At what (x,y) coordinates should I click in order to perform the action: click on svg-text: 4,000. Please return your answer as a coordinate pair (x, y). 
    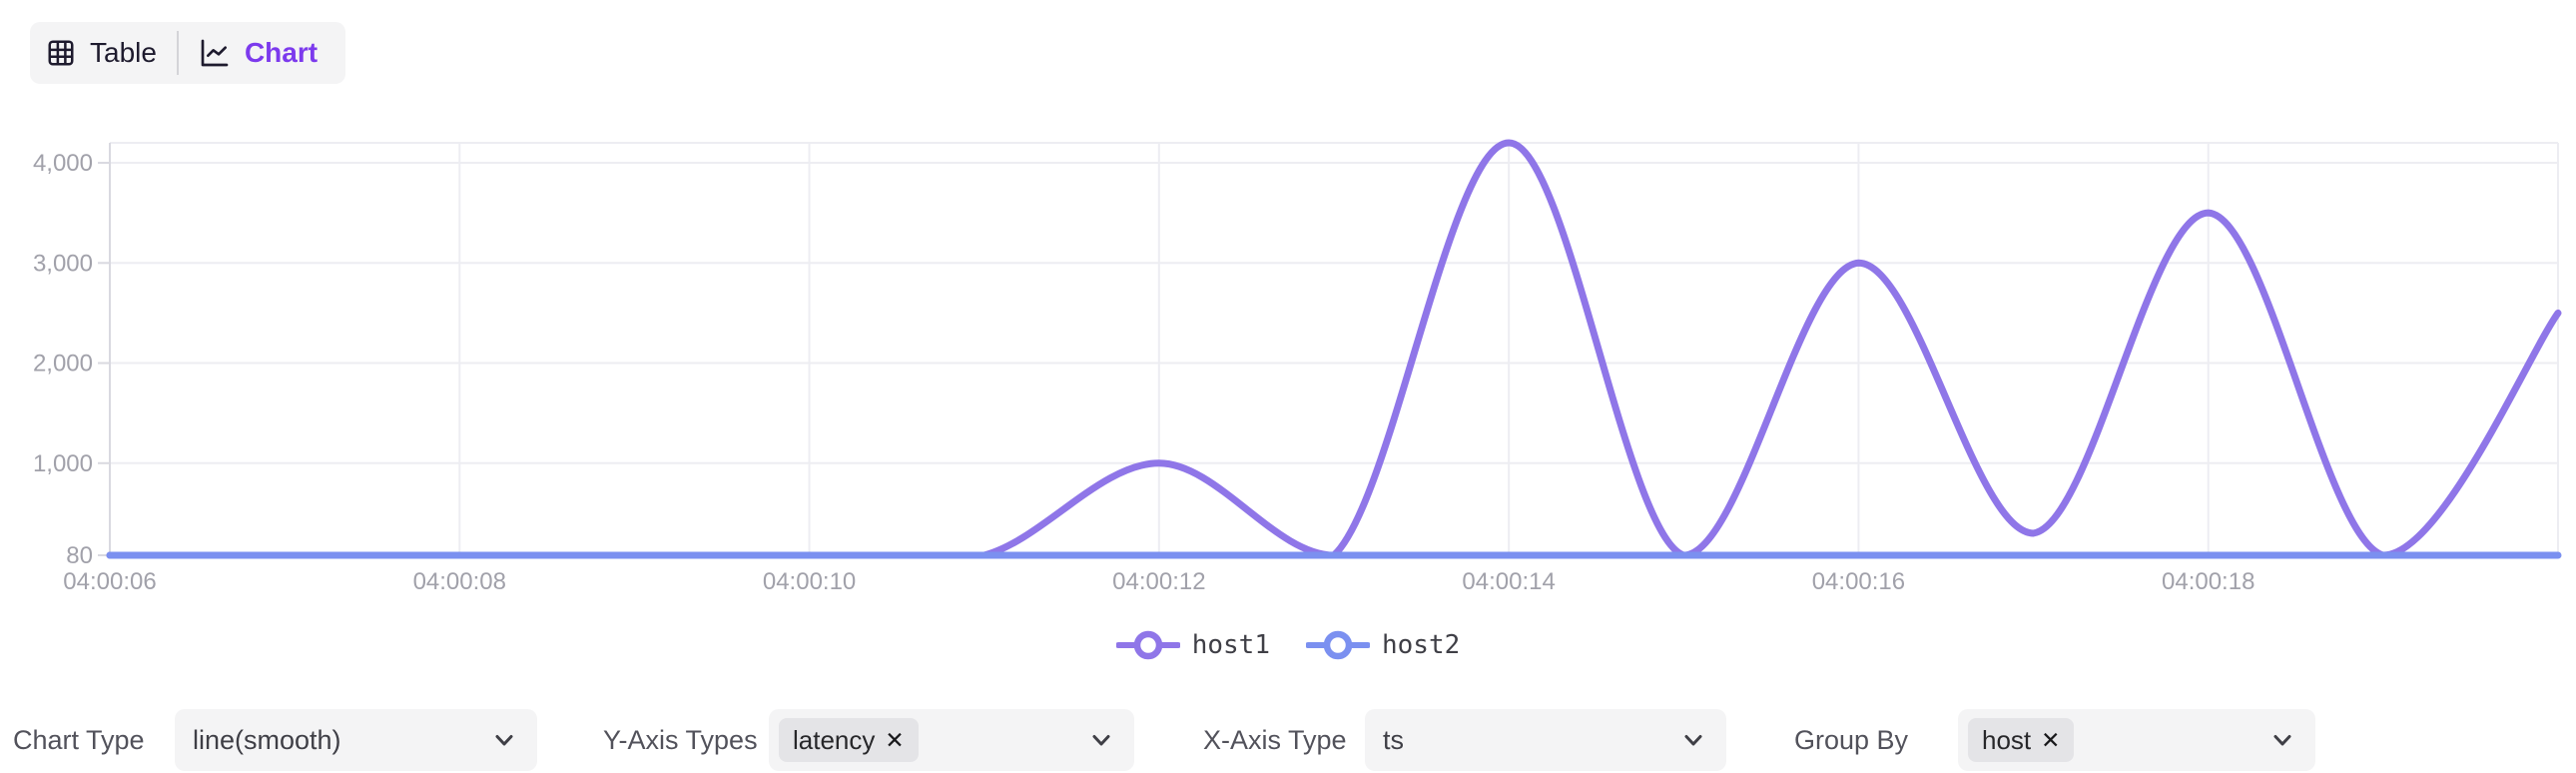
    Looking at the image, I should click on (63, 163).